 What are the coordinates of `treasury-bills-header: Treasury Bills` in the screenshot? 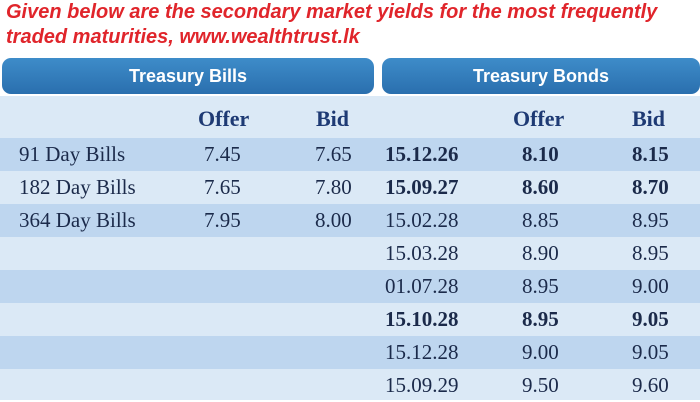 It's located at (188, 76).